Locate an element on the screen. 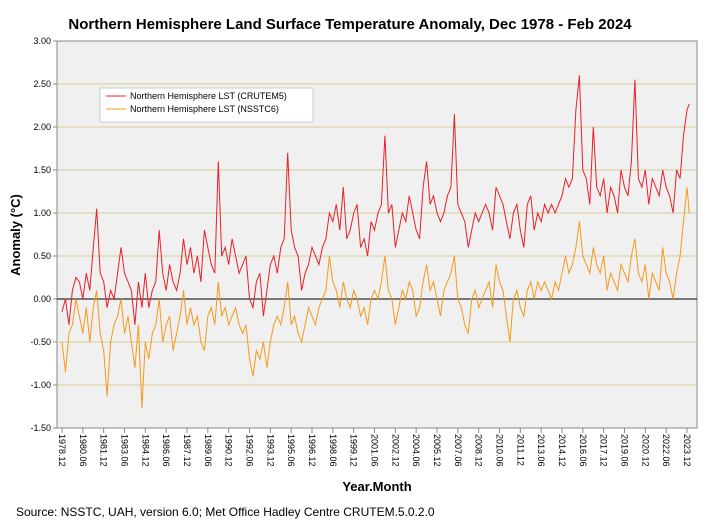 The height and width of the screenshot is (529, 708). x-tick-label: 1992.06 is located at coordinates (250, 450).